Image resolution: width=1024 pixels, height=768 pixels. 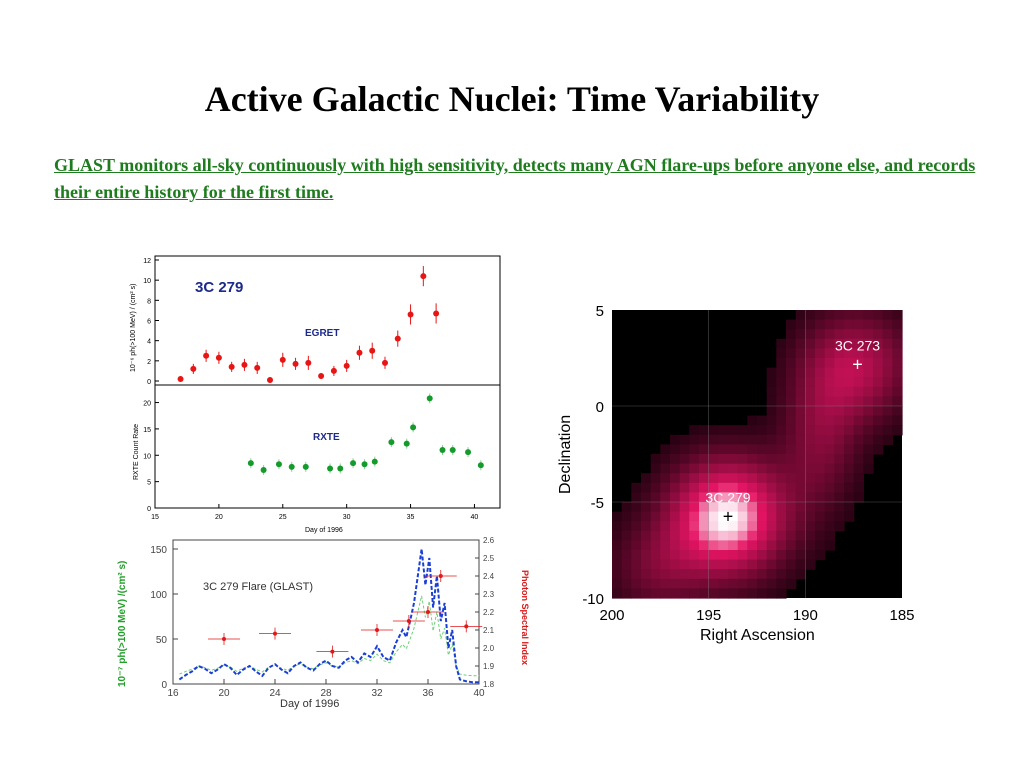 I want to click on map-source-marker: +, so click(x=728, y=516).